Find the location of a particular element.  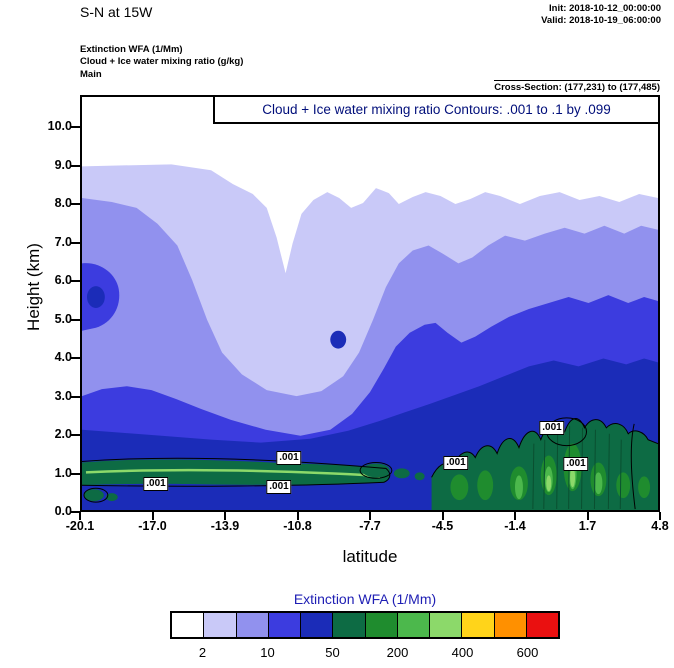

y-tick-label: 2.0 is located at coordinates (63, 434).